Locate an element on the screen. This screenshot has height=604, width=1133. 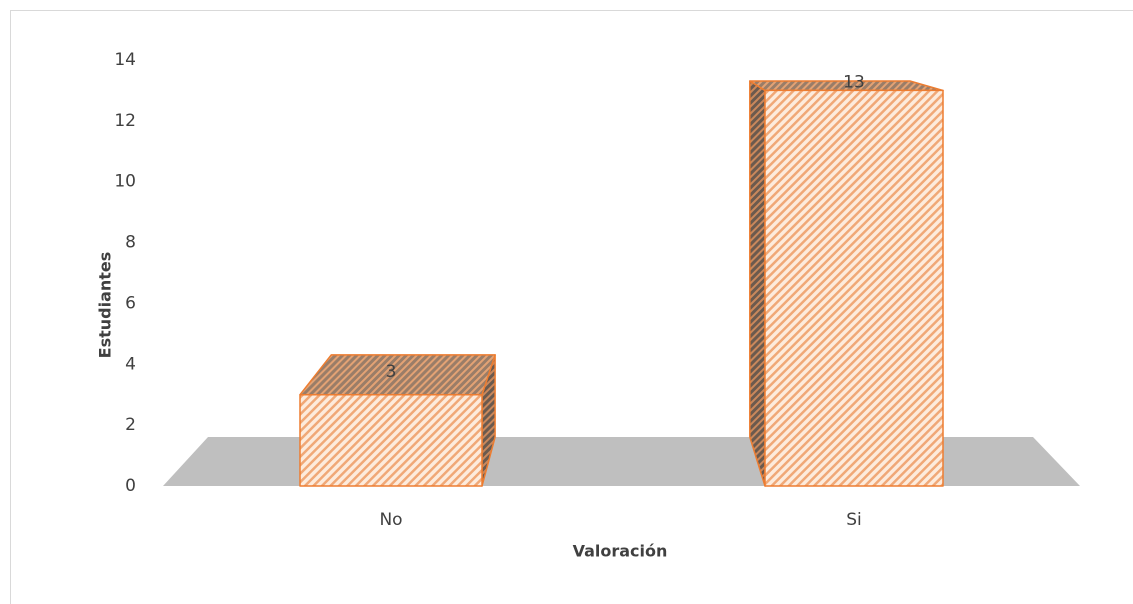
x-tick-label: No is located at coordinates (390, 520).